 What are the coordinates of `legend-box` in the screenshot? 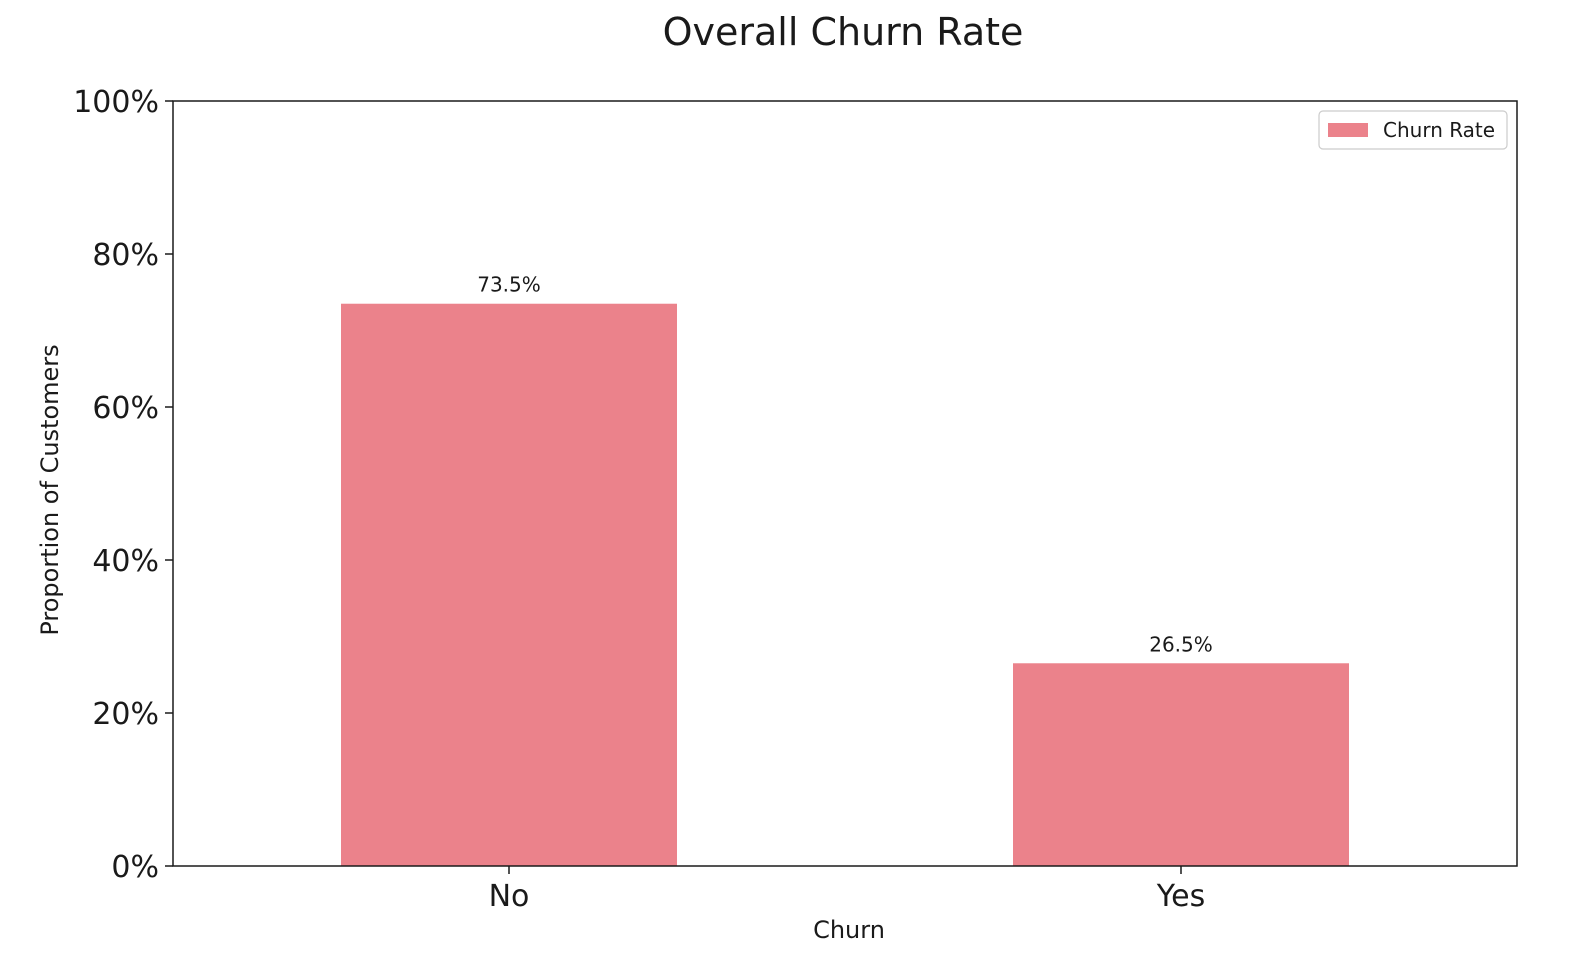 It's located at (1413, 130).